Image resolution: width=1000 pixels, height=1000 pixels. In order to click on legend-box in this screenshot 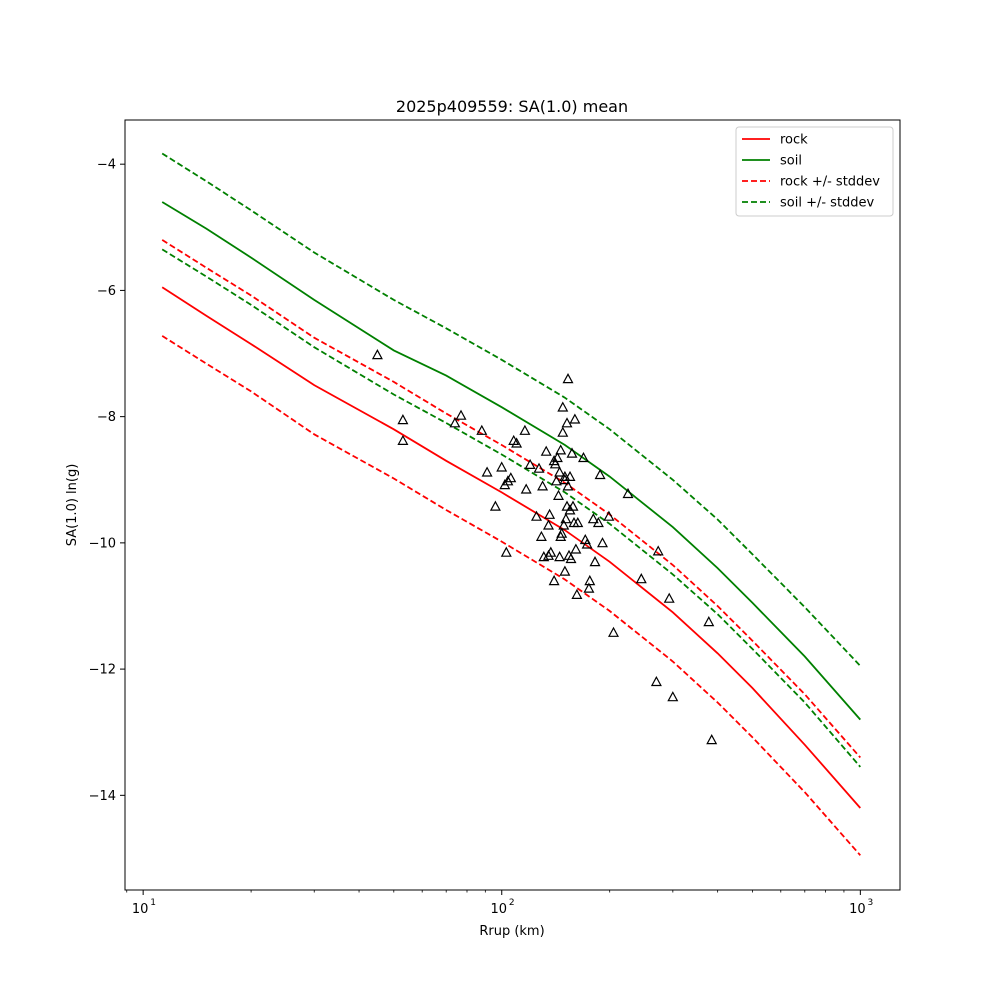, I will do `click(814, 171)`.